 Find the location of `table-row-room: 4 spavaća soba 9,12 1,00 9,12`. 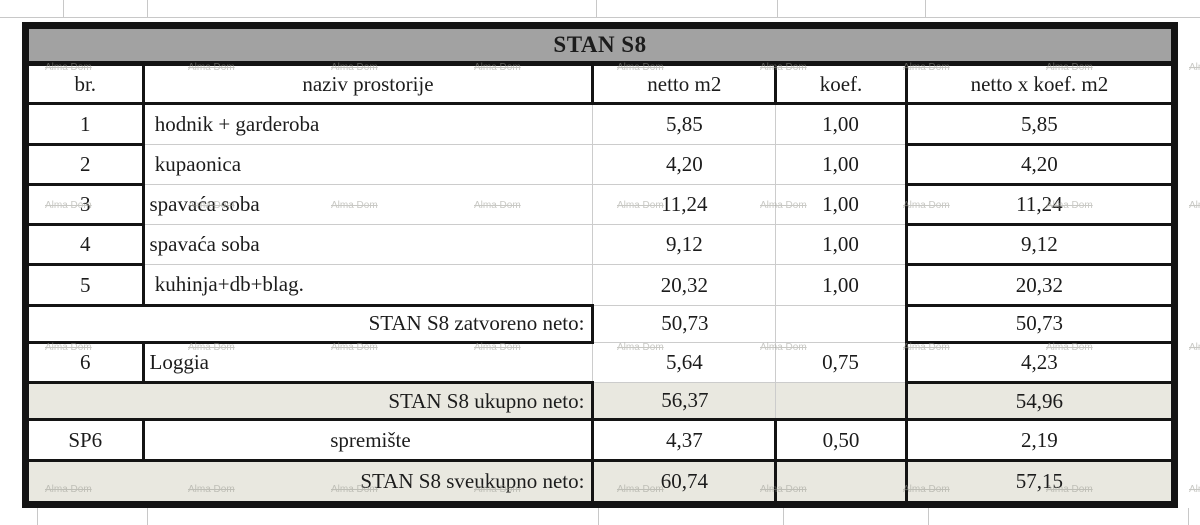

table-row-room: 4 spavaća soba 9,12 1,00 9,12 is located at coordinates (600, 245).